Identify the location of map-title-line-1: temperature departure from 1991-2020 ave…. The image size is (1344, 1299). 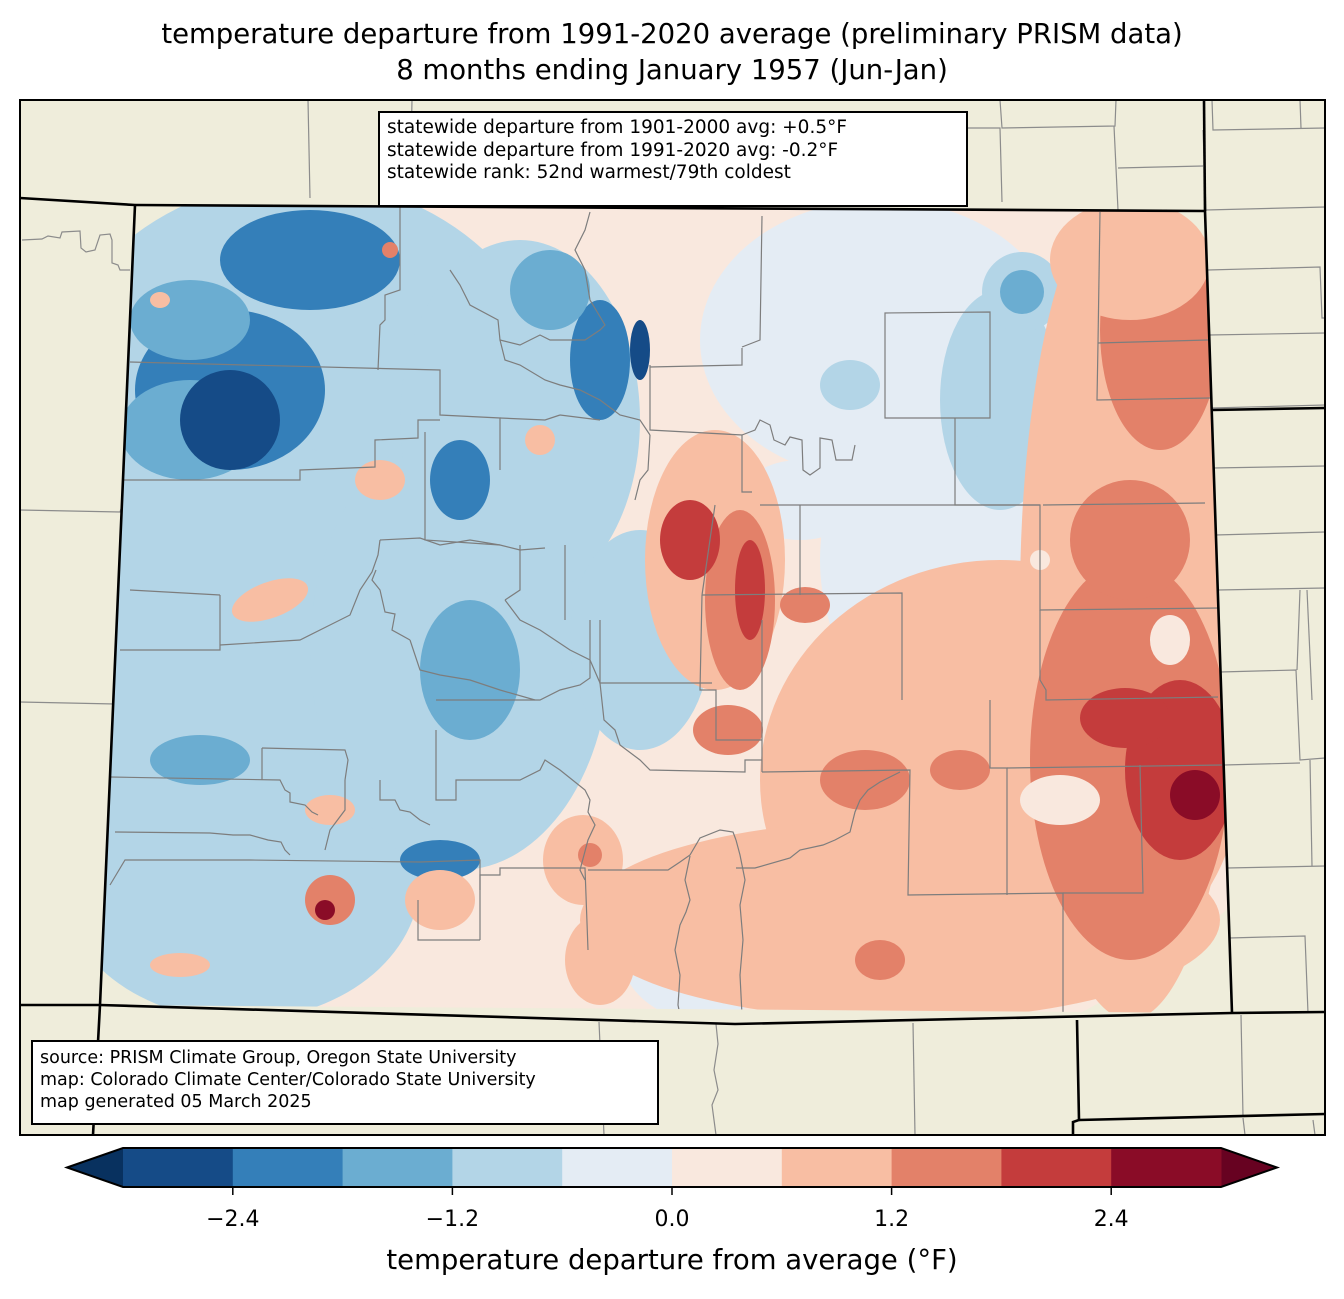
(672, 34).